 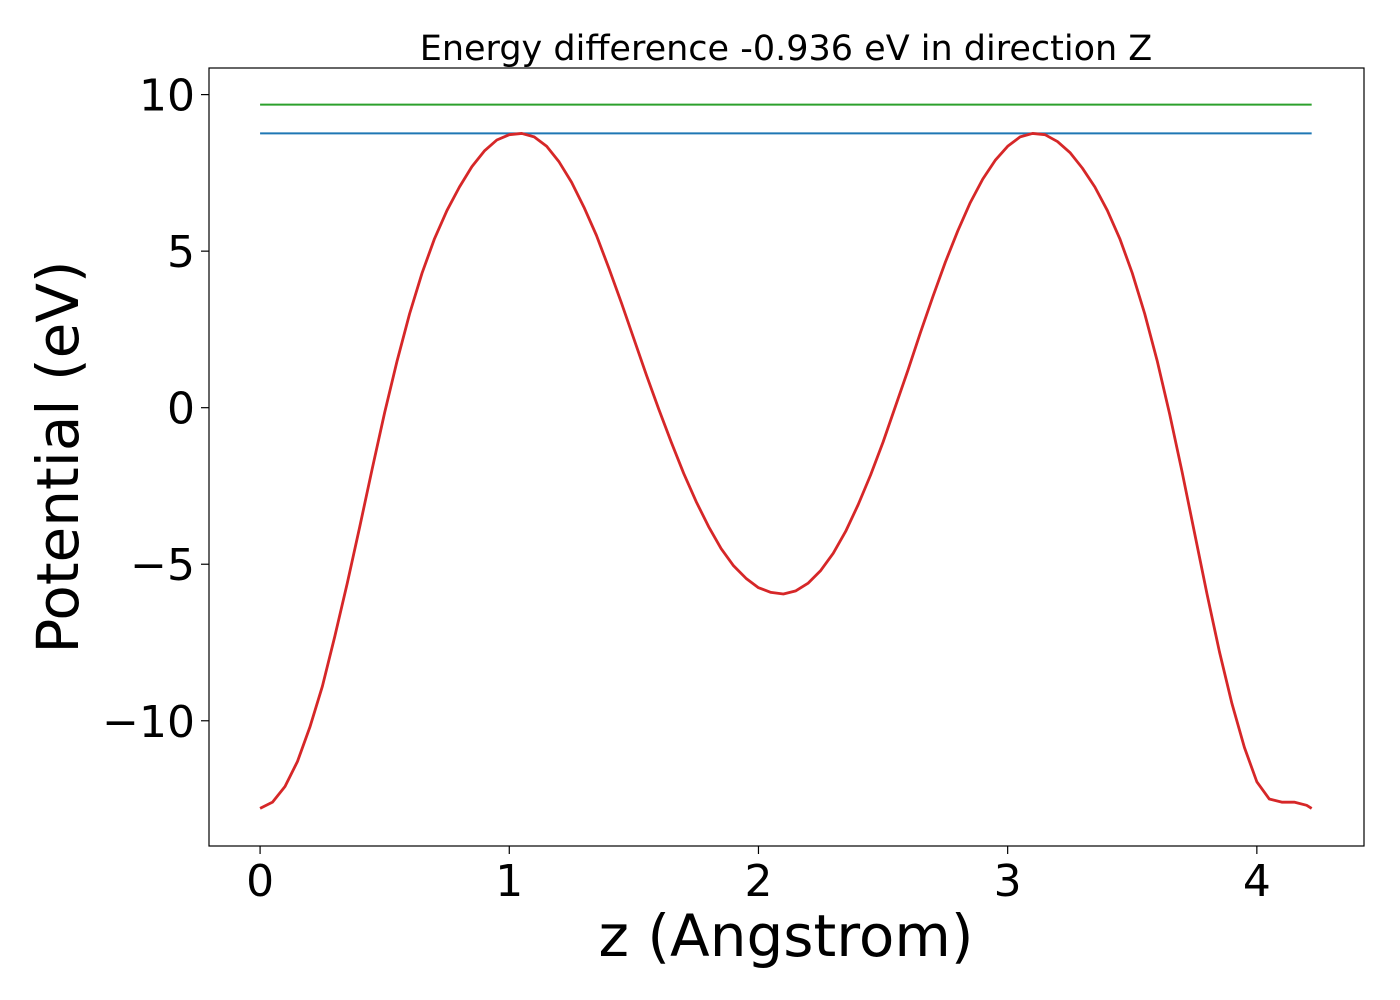 What do you see at coordinates (181, 252) in the screenshot?
I see `y-tick-label: 5` at bounding box center [181, 252].